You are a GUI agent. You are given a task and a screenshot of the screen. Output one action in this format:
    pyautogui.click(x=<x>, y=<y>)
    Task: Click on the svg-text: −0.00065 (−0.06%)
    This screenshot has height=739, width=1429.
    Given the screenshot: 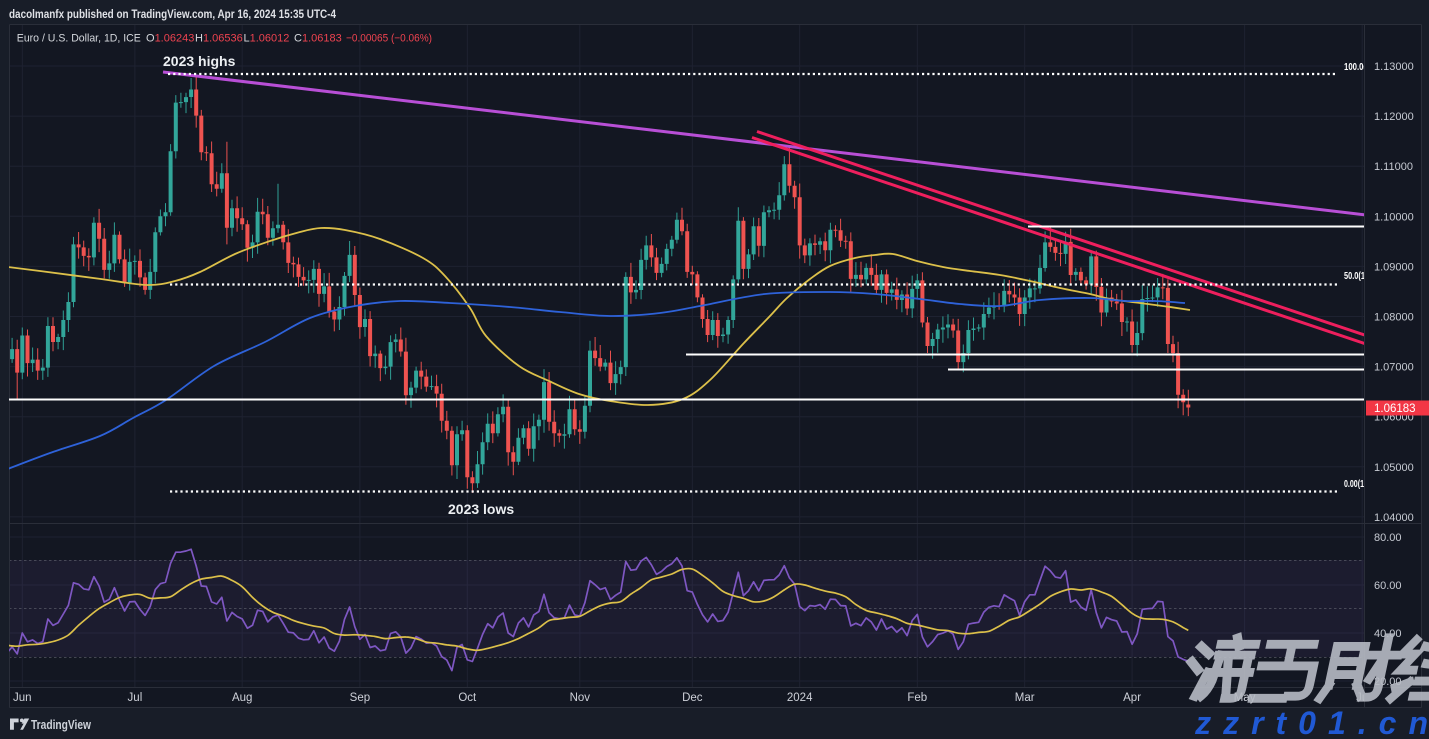 What is the action you would take?
    pyautogui.click(x=389, y=39)
    